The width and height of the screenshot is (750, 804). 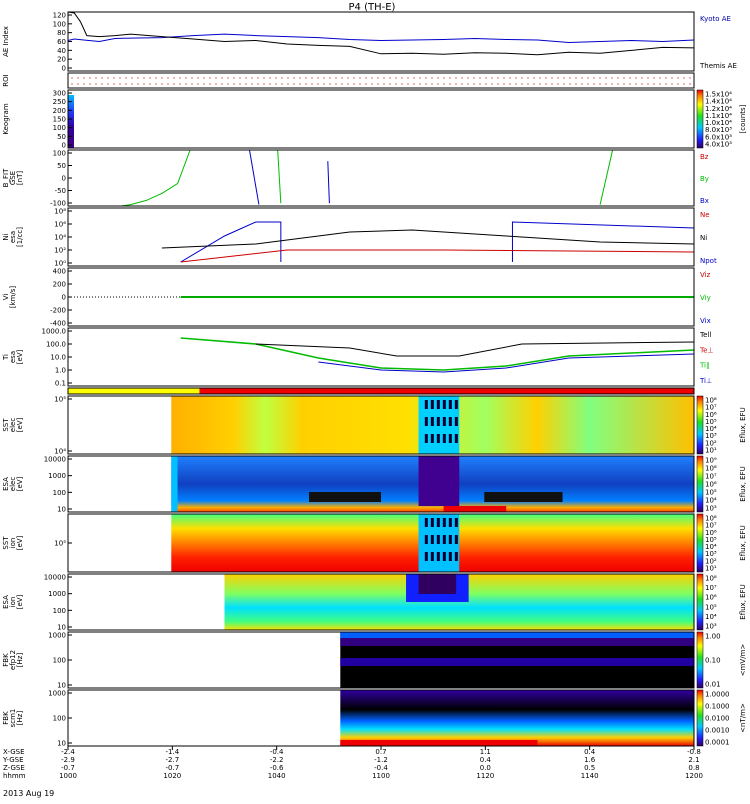 I want to click on y-tick-label: 80, so click(x=61, y=33).